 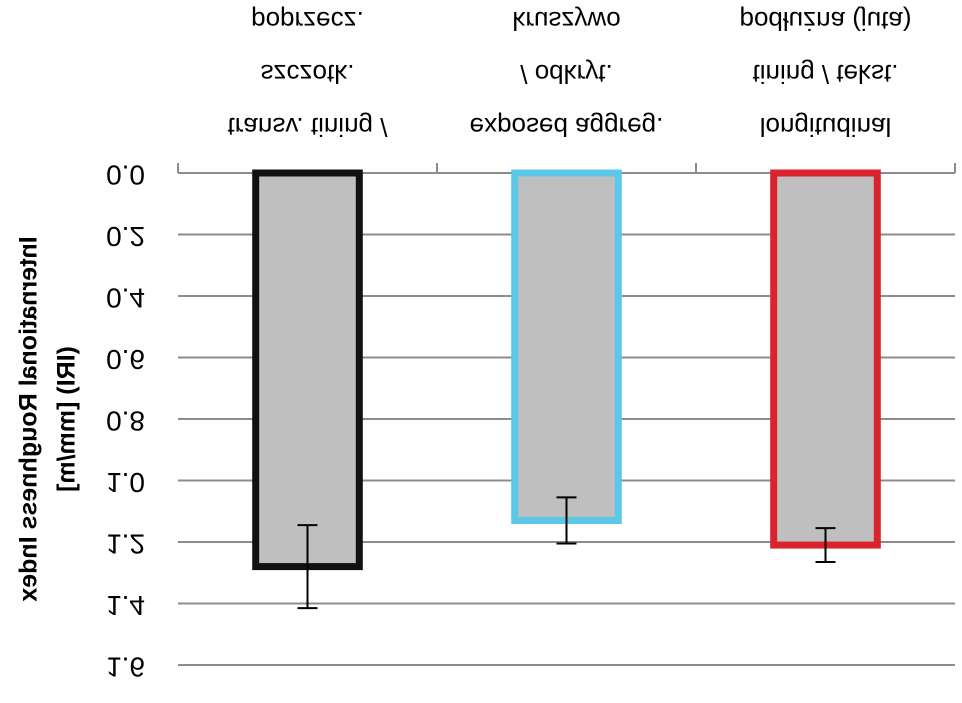 I want to click on y-axis-title: (IRI) [mm/m], so click(x=67, y=419).